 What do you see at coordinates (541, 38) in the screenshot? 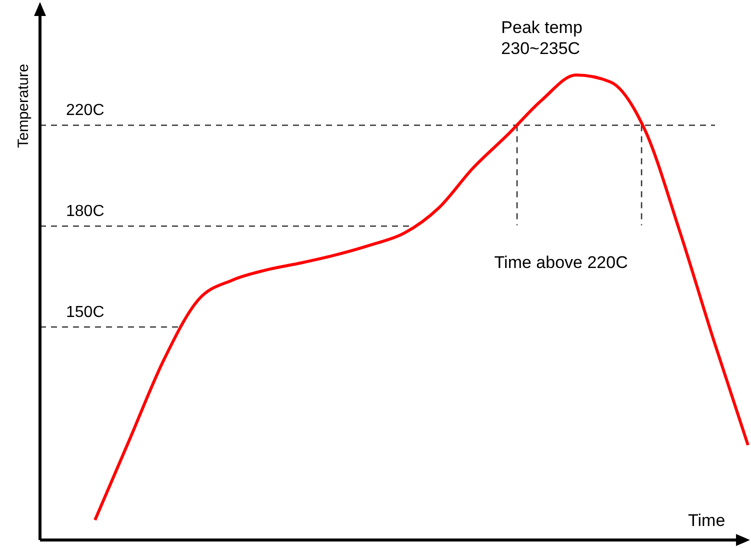
I see `text: Peak temp 230~235C` at bounding box center [541, 38].